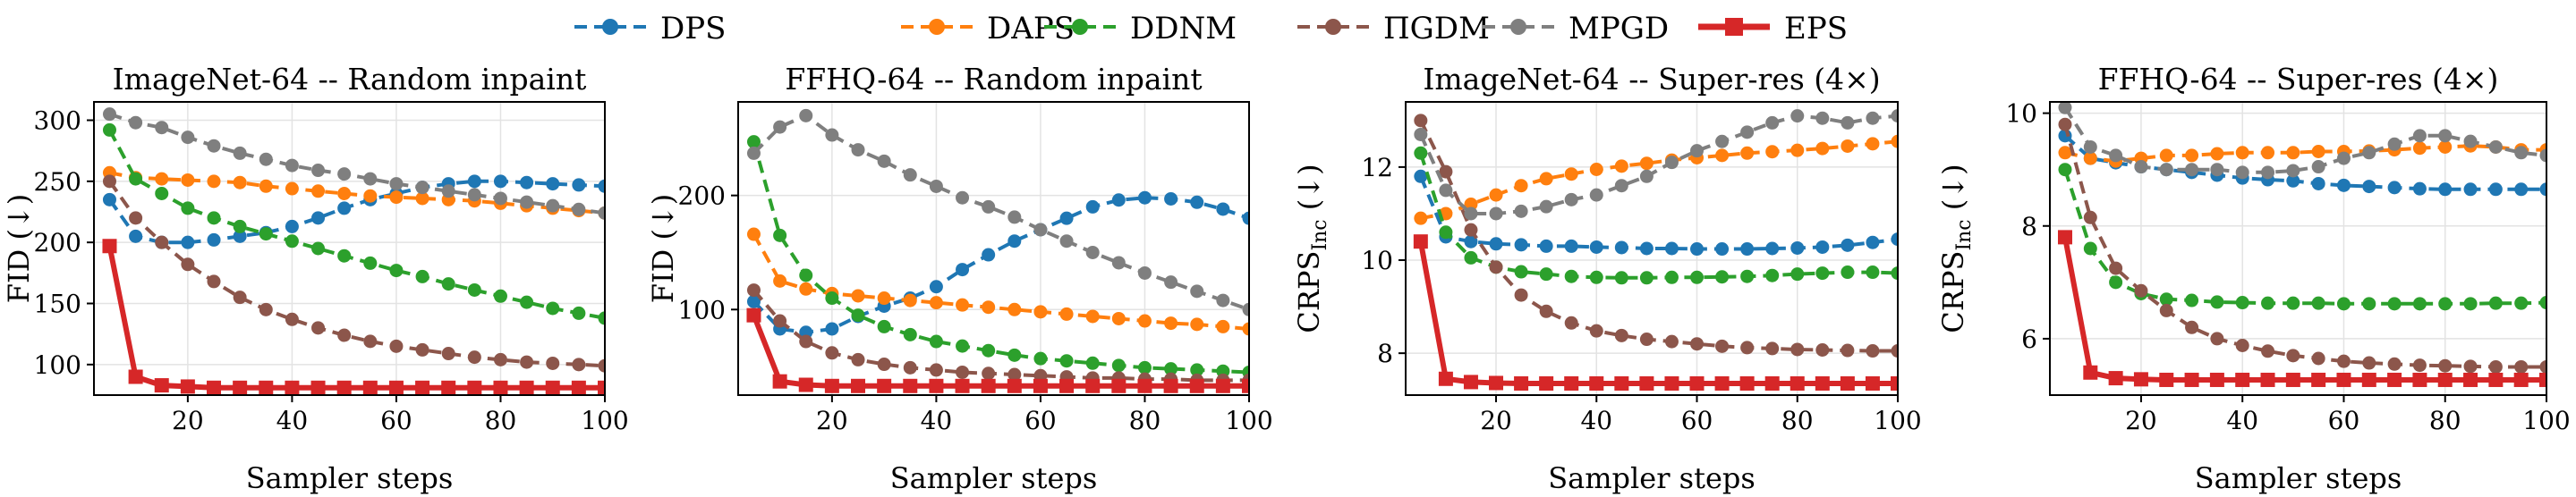  Describe the element at coordinates (1436, 28) in the screenshot. I see `legend-label: ΠGDM` at that location.